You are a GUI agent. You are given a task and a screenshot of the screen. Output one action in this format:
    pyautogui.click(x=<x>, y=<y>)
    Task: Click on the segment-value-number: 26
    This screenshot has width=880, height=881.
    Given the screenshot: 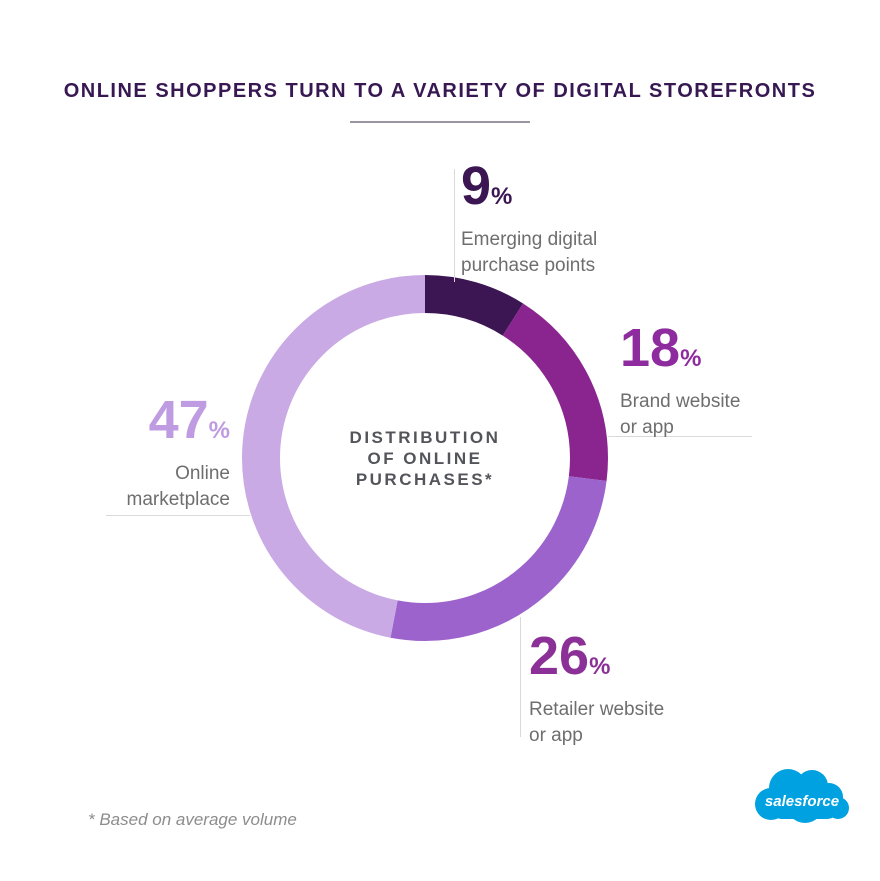 What is the action you would take?
    pyautogui.click(x=559, y=656)
    